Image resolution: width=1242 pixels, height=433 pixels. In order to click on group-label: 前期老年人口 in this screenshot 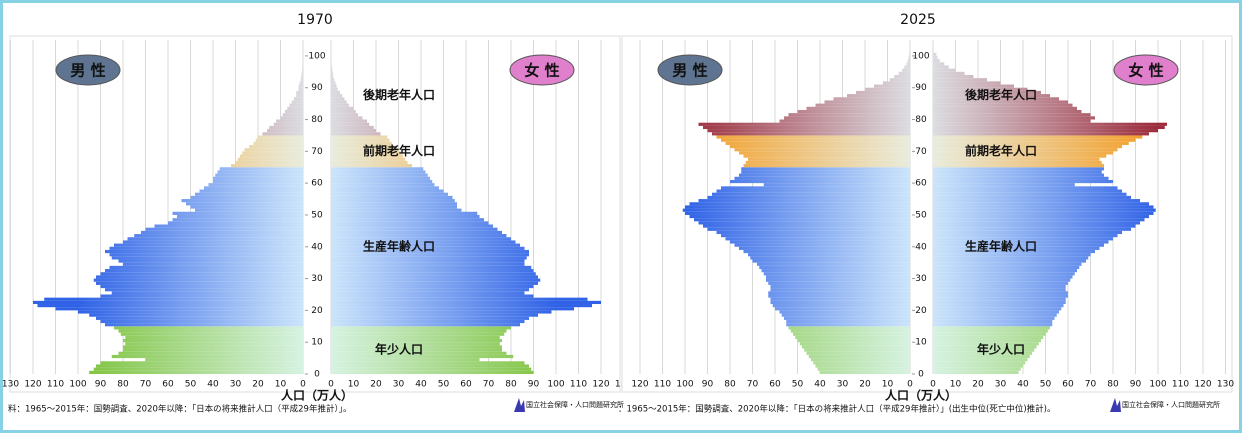, I will do `click(1001, 150)`.